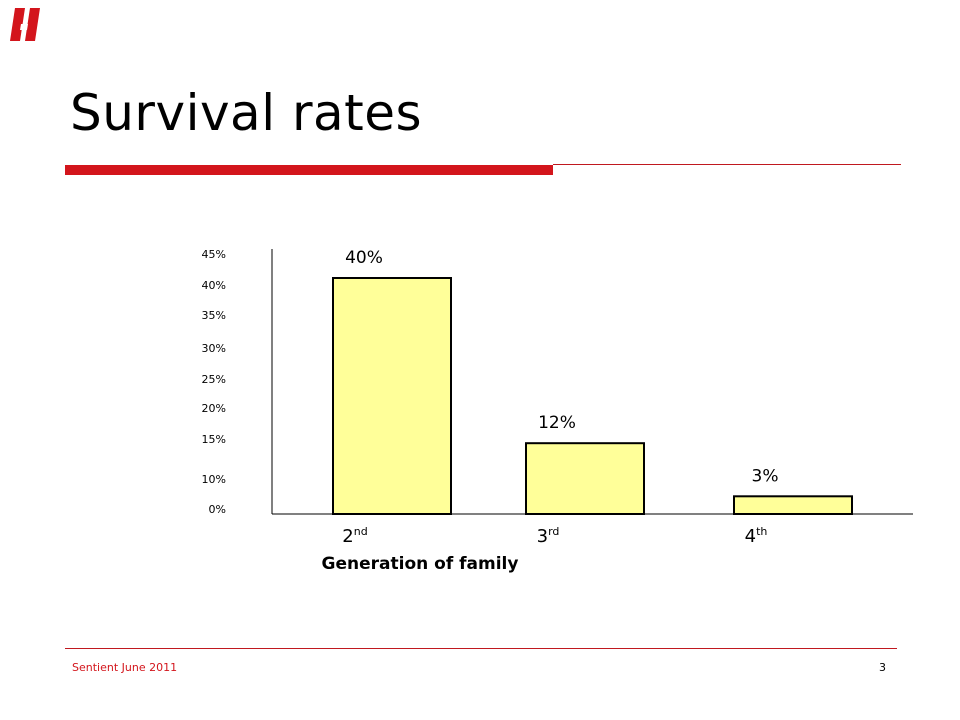 The height and width of the screenshot is (720, 960). I want to click on footer-divider, so click(481, 648).